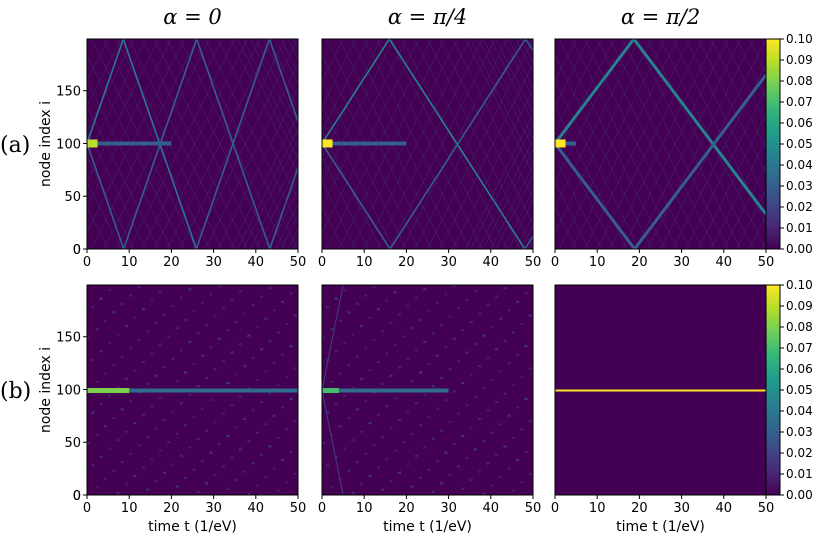  I want to click on colorbar-tick-label: 0.03, so click(799, 186).